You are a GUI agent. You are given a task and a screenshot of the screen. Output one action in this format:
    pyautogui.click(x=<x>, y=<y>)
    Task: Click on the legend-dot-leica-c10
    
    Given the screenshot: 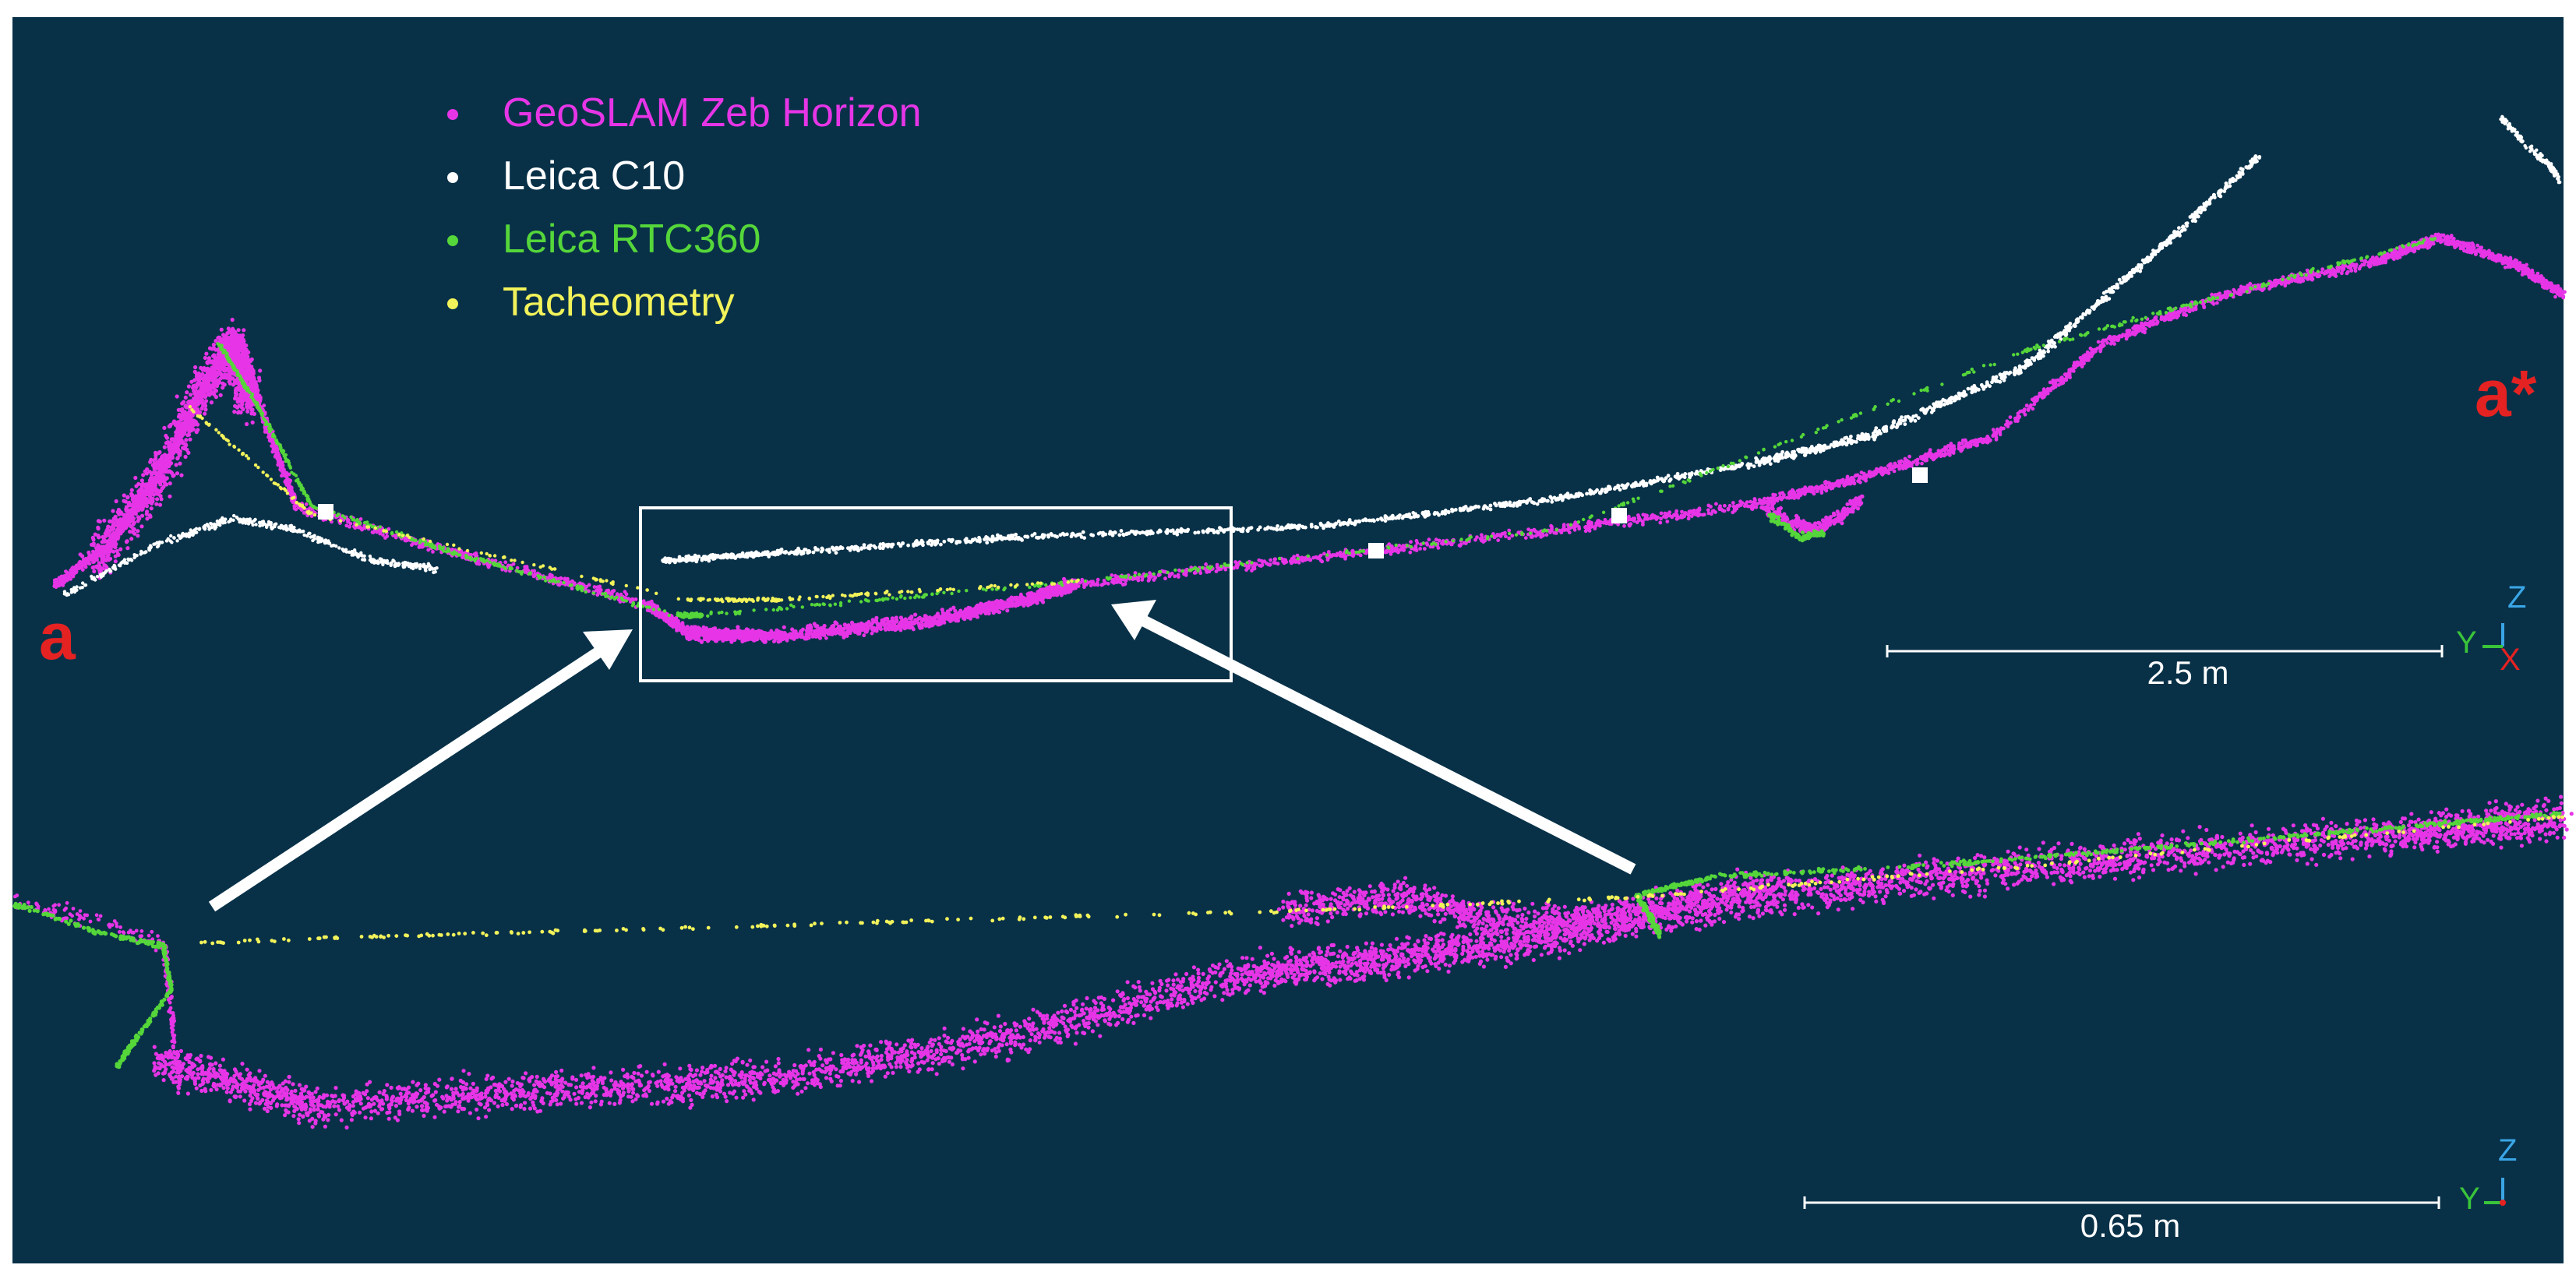 What is the action you would take?
    pyautogui.click(x=452, y=178)
    